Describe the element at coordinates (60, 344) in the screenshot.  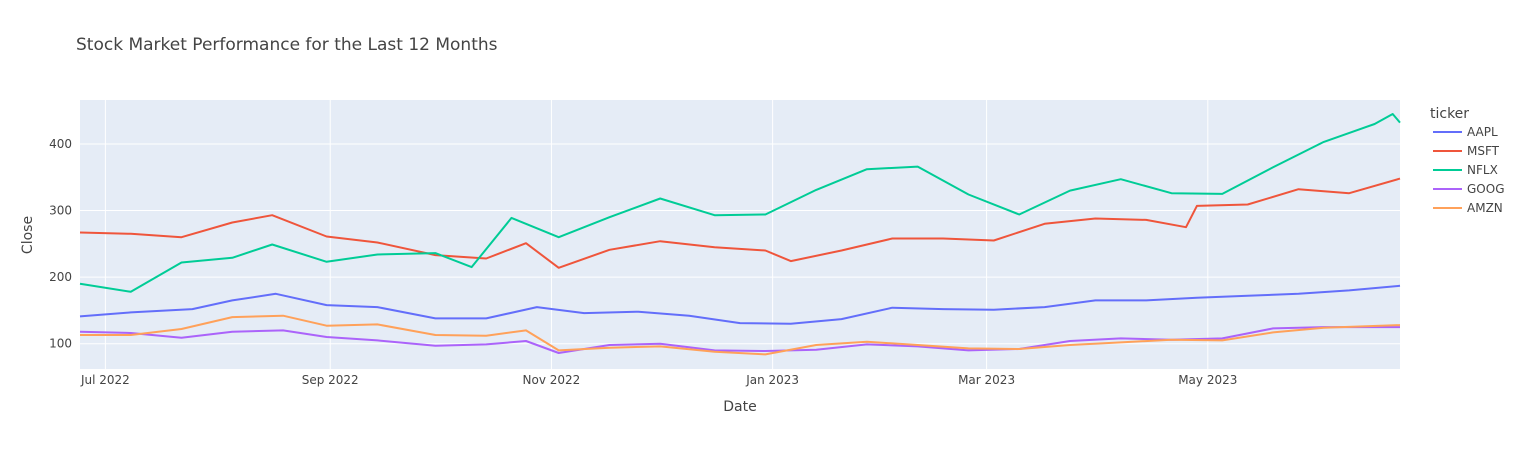
I see `y-tick-label: 100` at that location.